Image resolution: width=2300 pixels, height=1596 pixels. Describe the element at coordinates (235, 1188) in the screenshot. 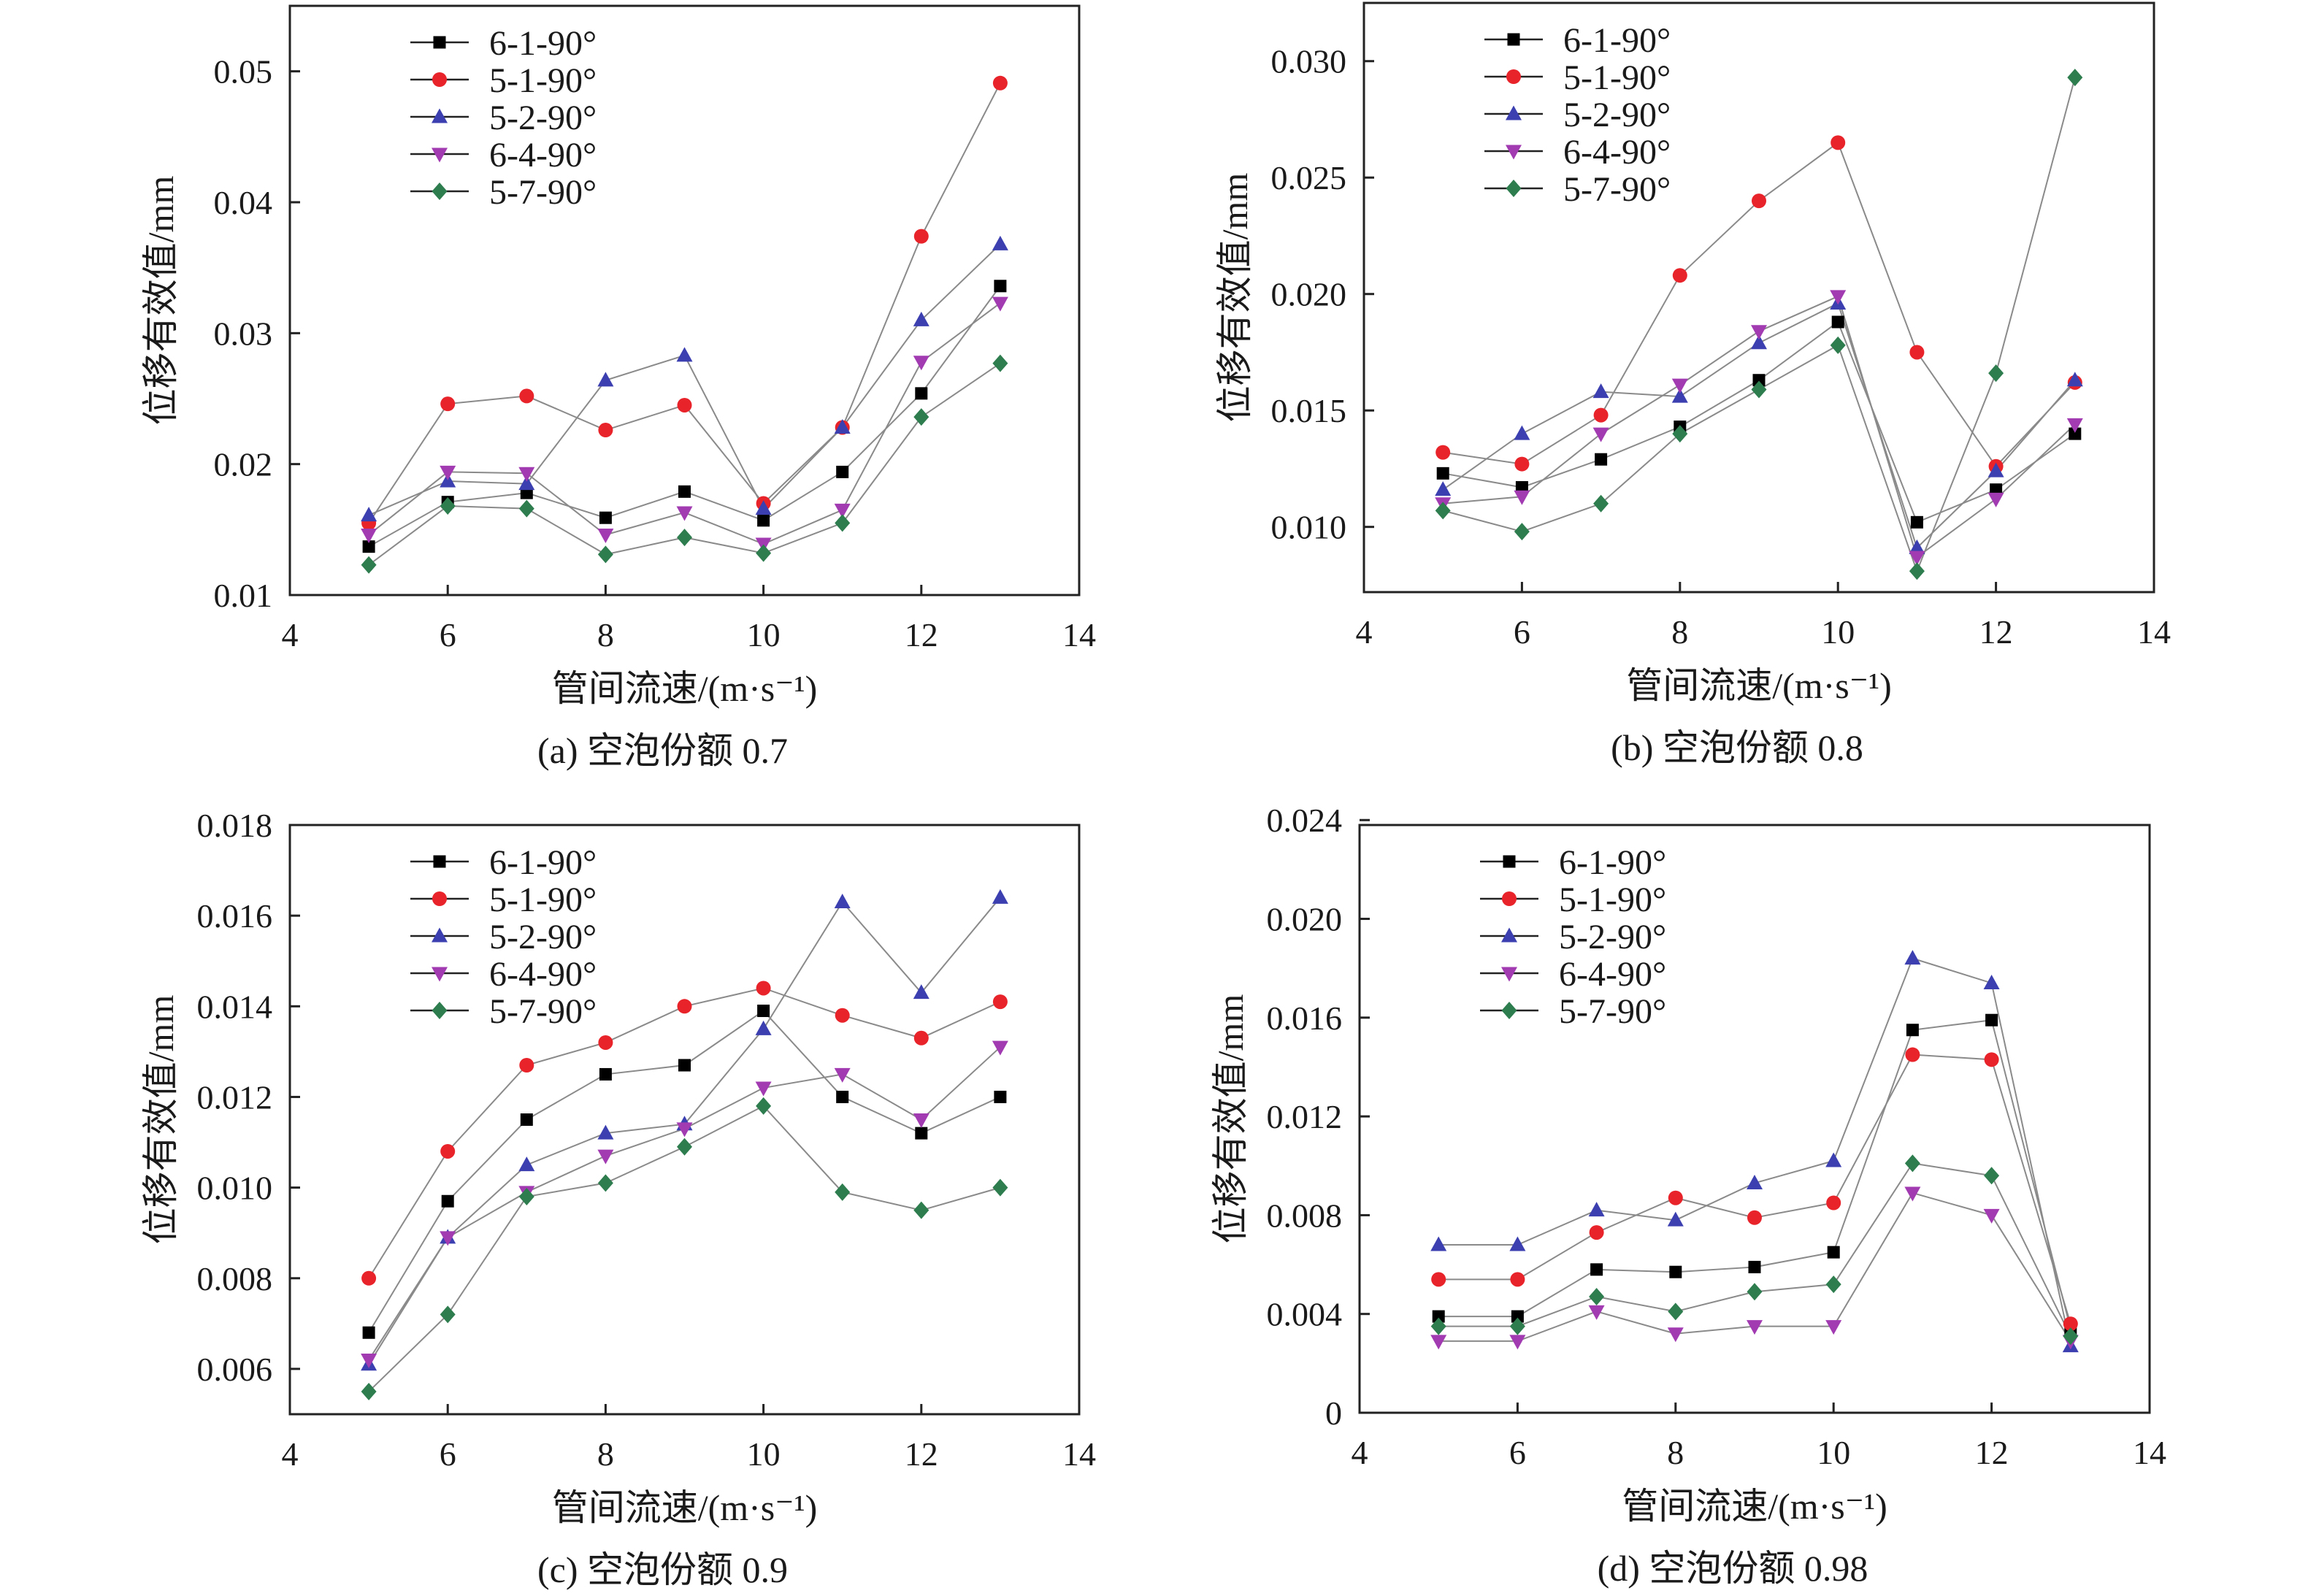

I see `y-tick-label: 0.010` at that location.